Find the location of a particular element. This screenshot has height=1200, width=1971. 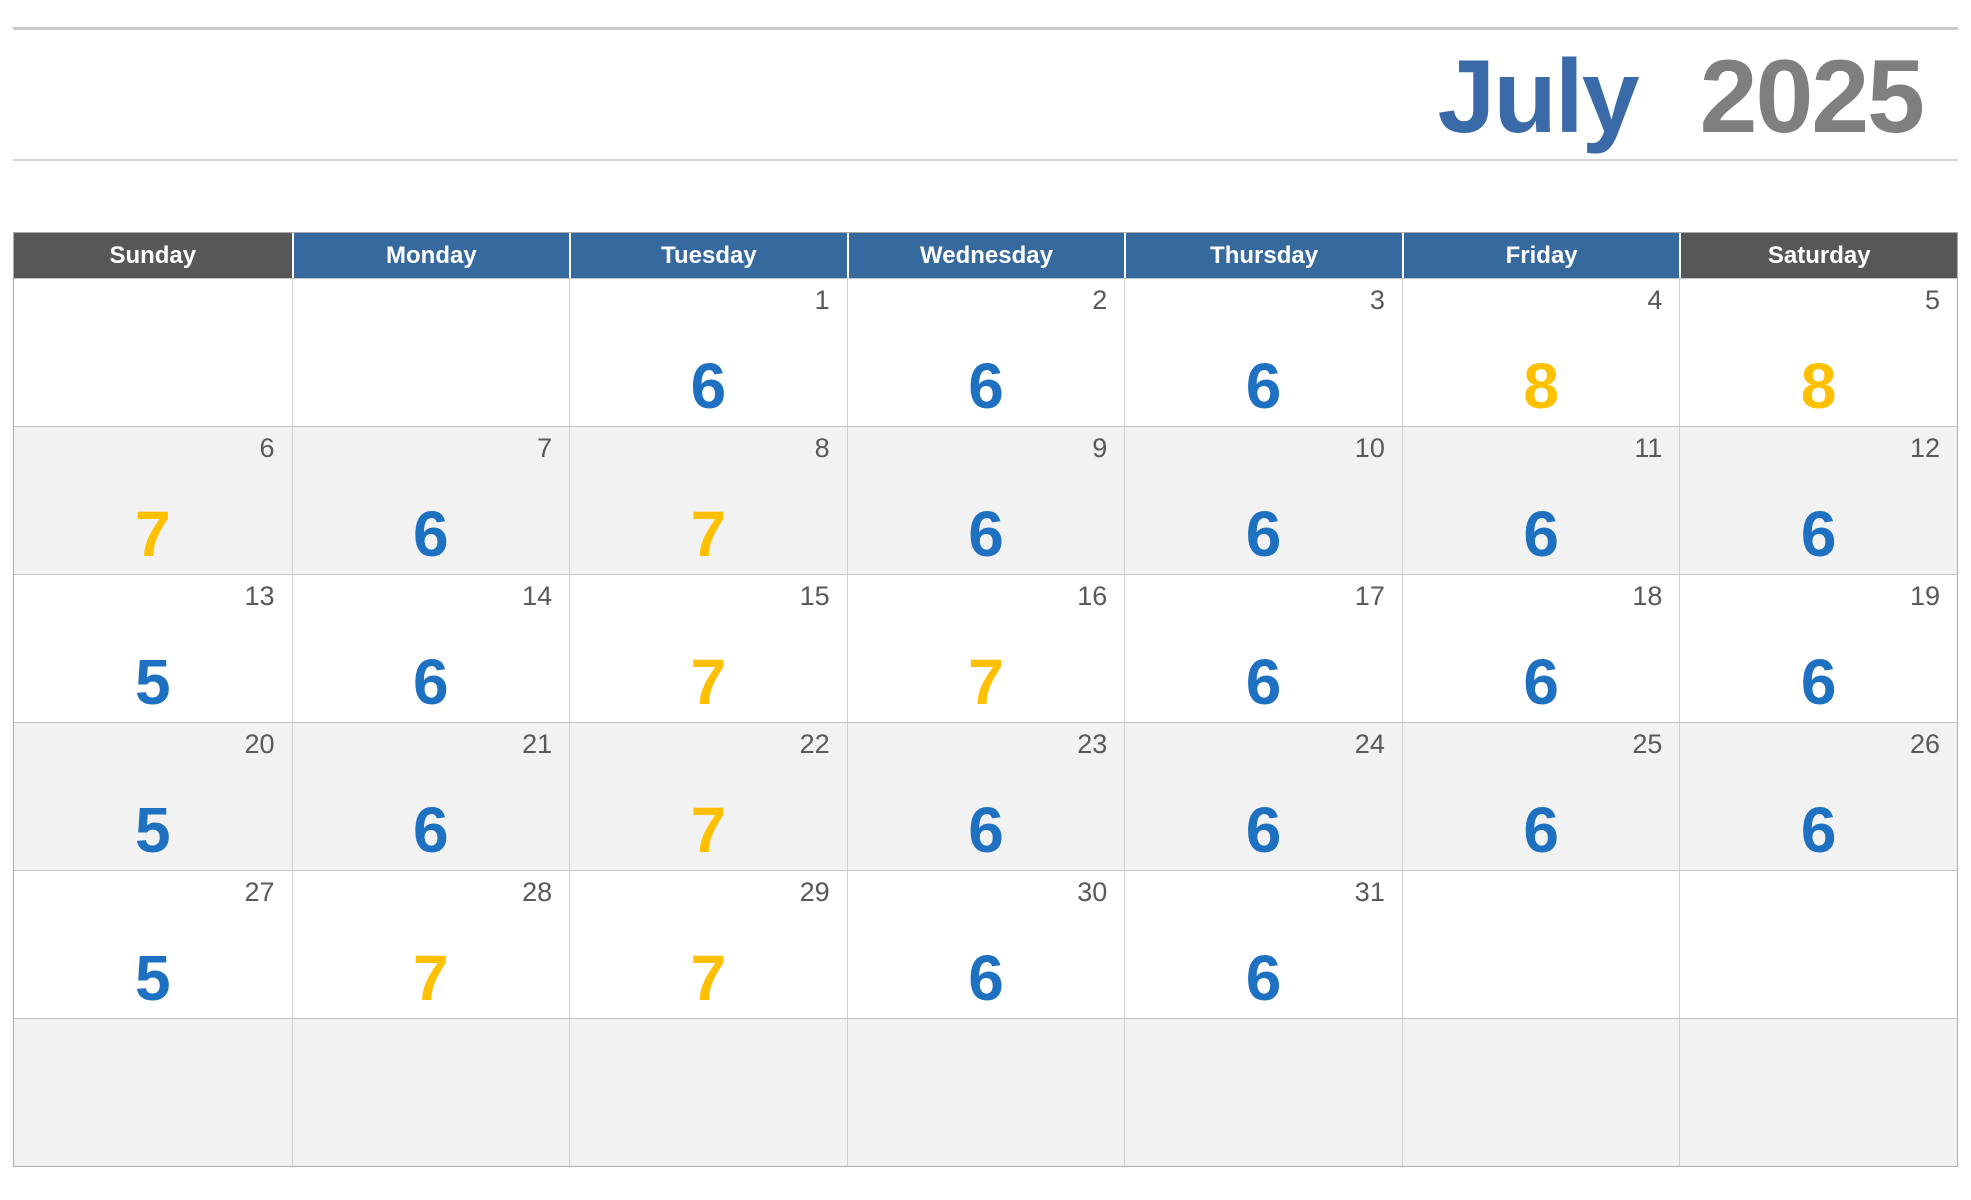

day-cell-july-23: 23 6 is located at coordinates (985, 796).